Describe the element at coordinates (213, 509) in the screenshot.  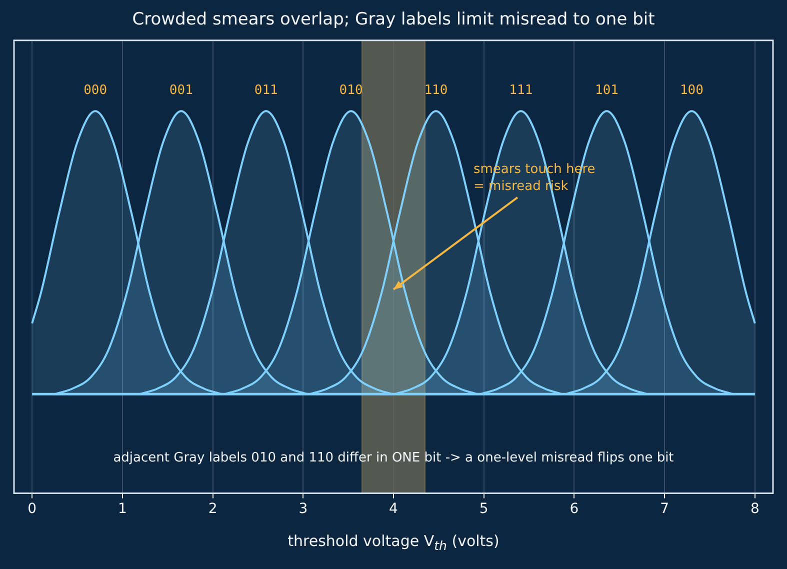
I see `x-tick-label: 2` at that location.